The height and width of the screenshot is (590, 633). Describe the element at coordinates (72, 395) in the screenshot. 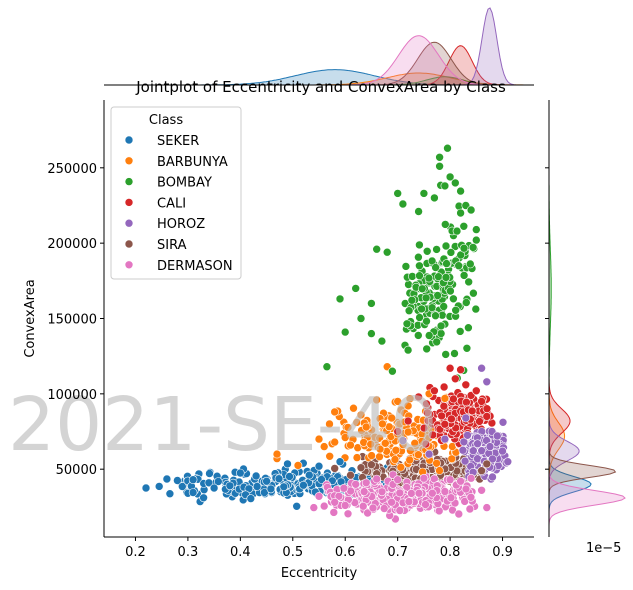

I see `y-tick-label: 100000` at that location.